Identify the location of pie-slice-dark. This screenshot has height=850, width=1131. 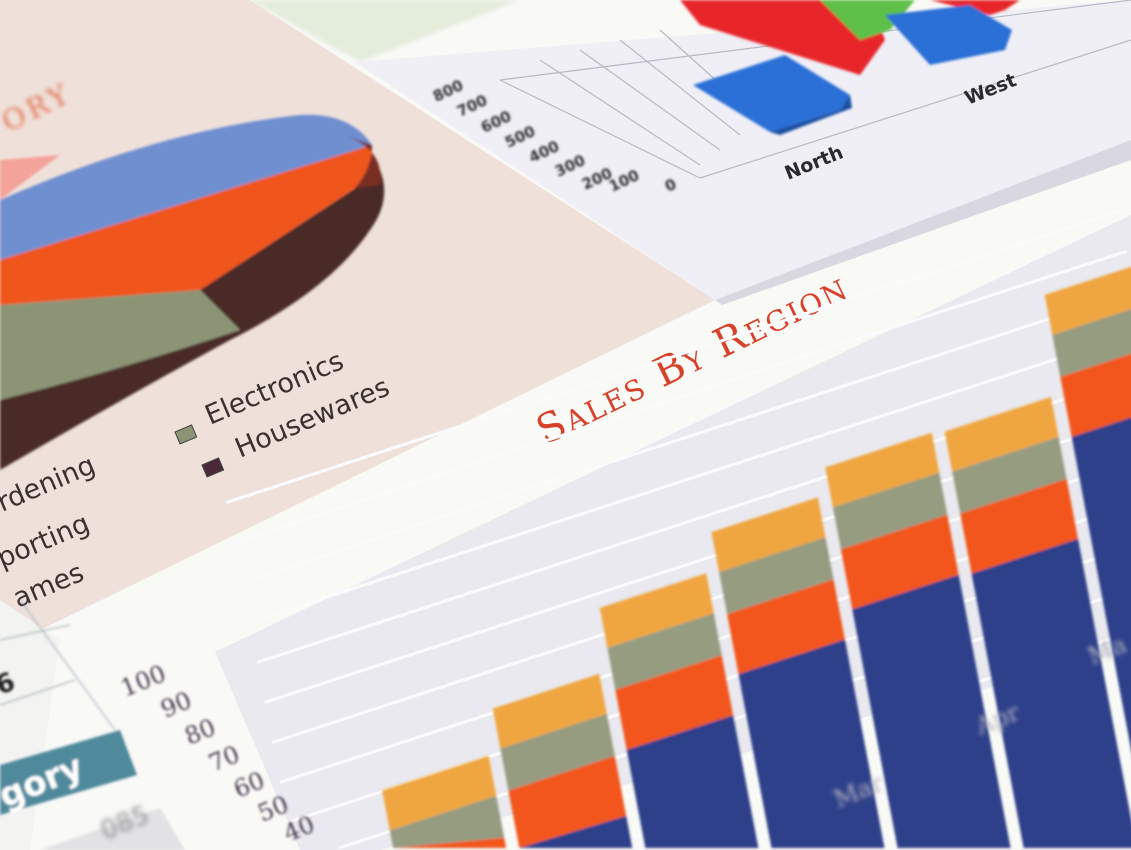
(192, 320).